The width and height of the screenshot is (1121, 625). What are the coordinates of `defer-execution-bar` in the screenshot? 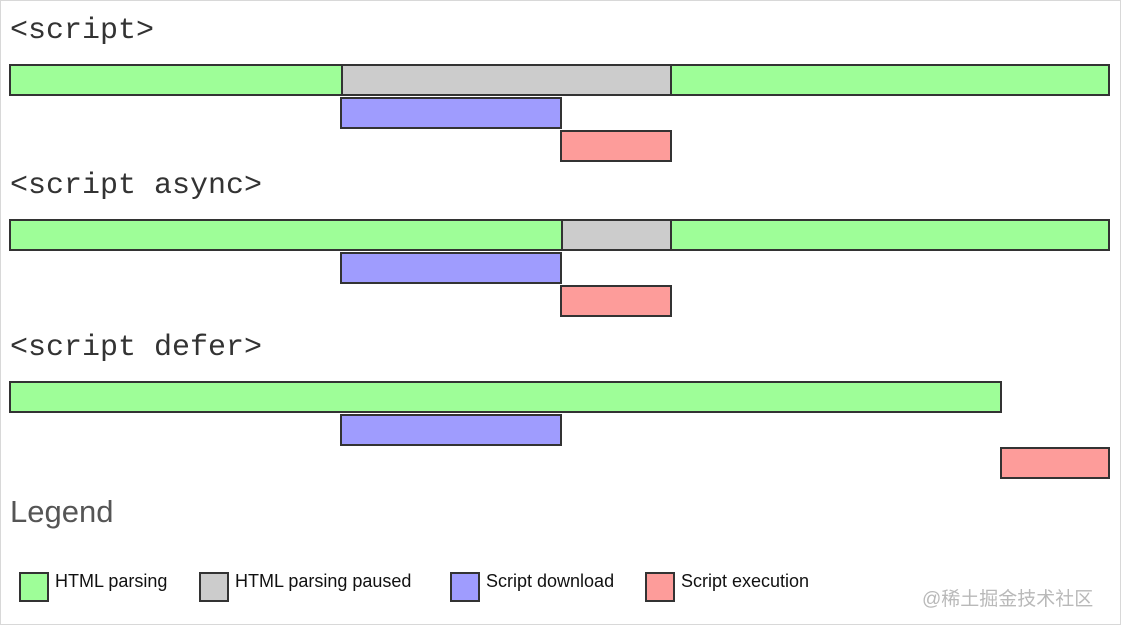 It's located at (1055, 463).